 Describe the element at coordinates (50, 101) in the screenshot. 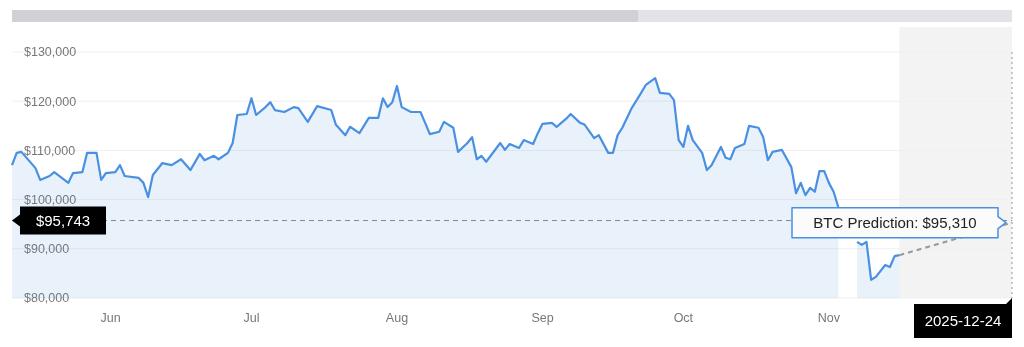

I see `y-tick-label: $120,000` at that location.